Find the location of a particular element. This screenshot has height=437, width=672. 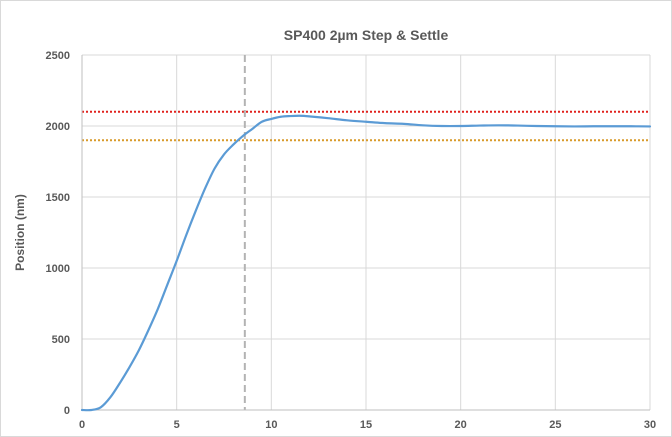

x-tick-label: 15 is located at coordinates (366, 425).